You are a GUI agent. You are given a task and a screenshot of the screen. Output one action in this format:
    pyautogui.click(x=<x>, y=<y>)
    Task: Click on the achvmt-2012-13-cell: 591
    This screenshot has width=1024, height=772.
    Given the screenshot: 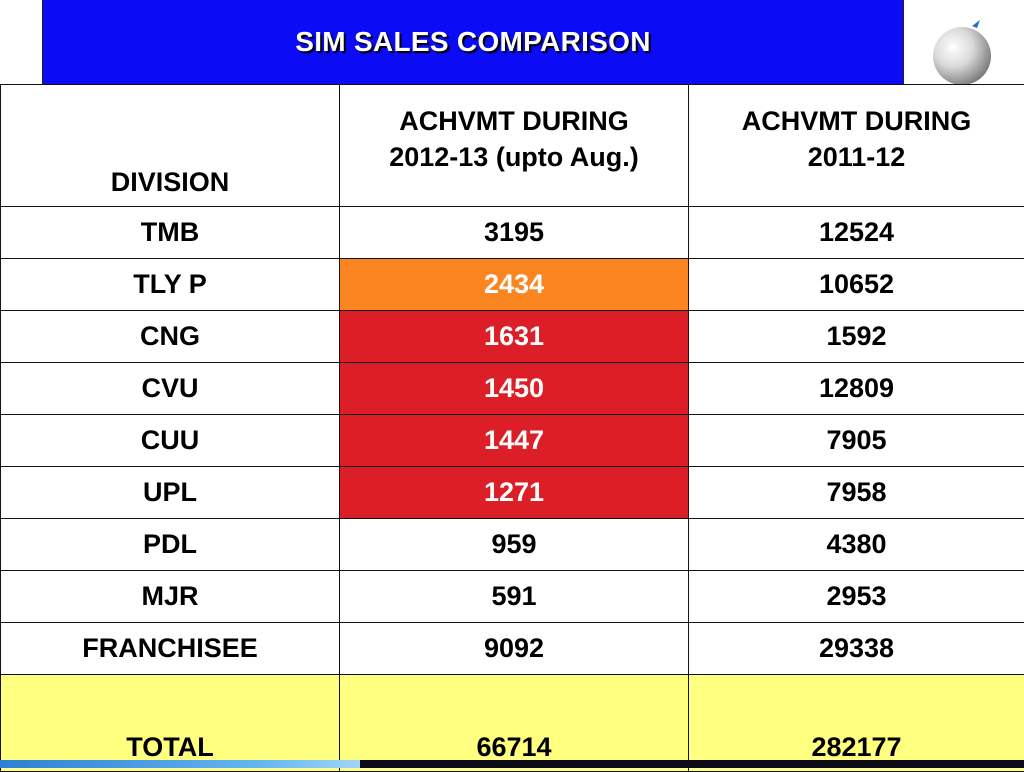 What is the action you would take?
    pyautogui.click(x=514, y=597)
    